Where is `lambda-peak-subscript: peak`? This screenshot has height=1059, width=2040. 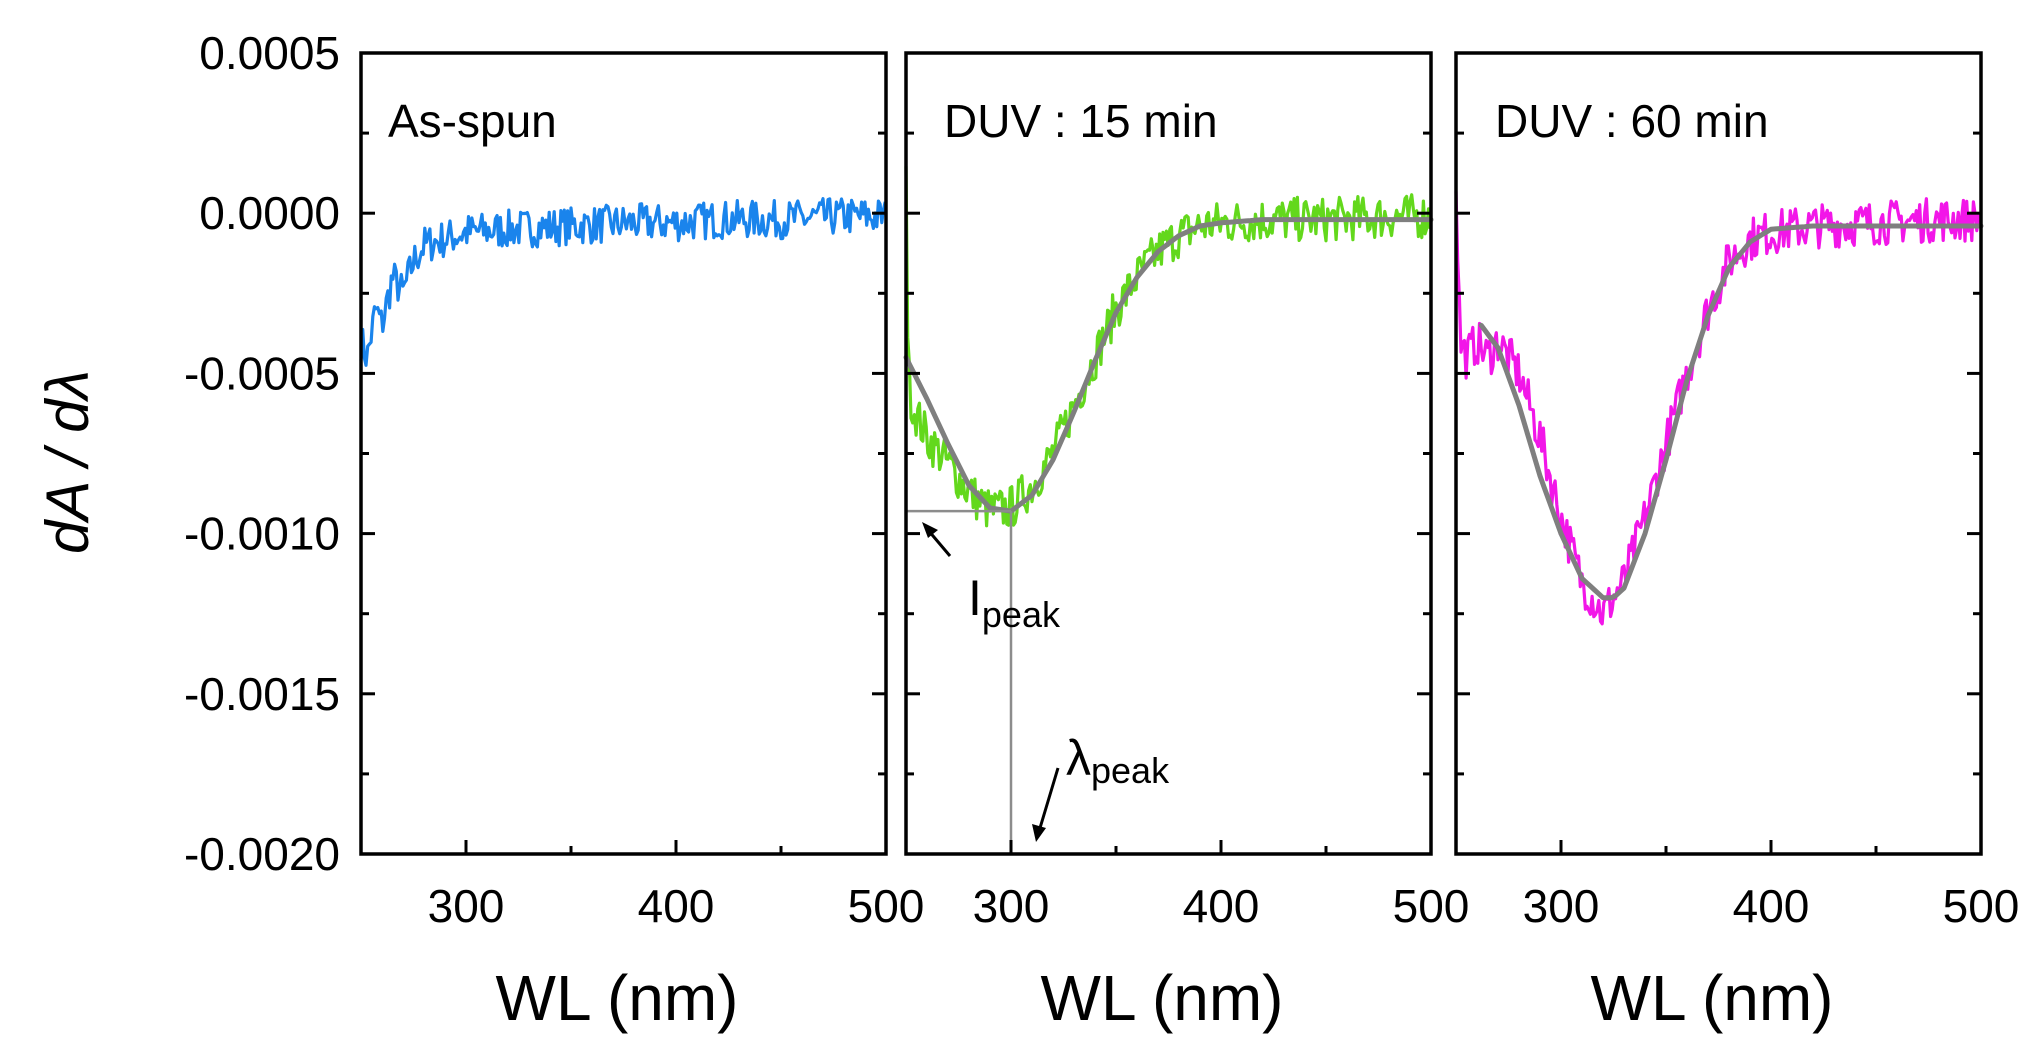
lambda-peak-subscript: peak is located at coordinates (1130, 770).